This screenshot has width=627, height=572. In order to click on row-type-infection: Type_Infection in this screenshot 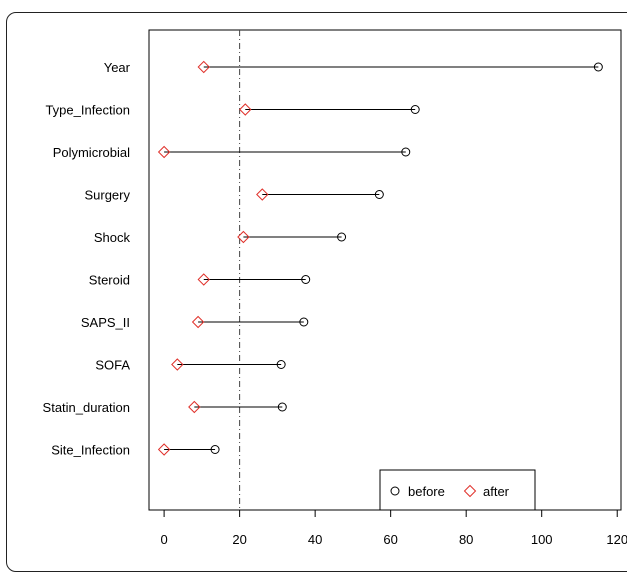, I will do `click(232, 110)`.